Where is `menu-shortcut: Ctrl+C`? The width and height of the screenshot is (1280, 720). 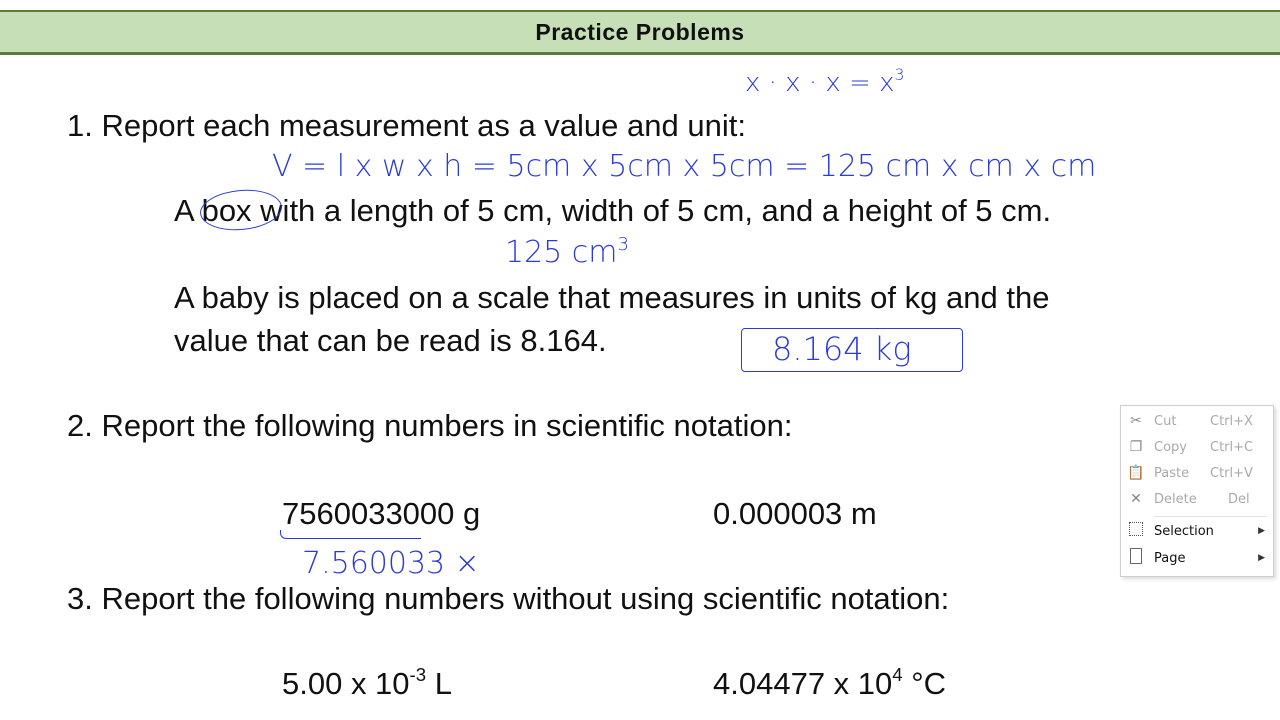
menu-shortcut: Ctrl+C is located at coordinates (1232, 447).